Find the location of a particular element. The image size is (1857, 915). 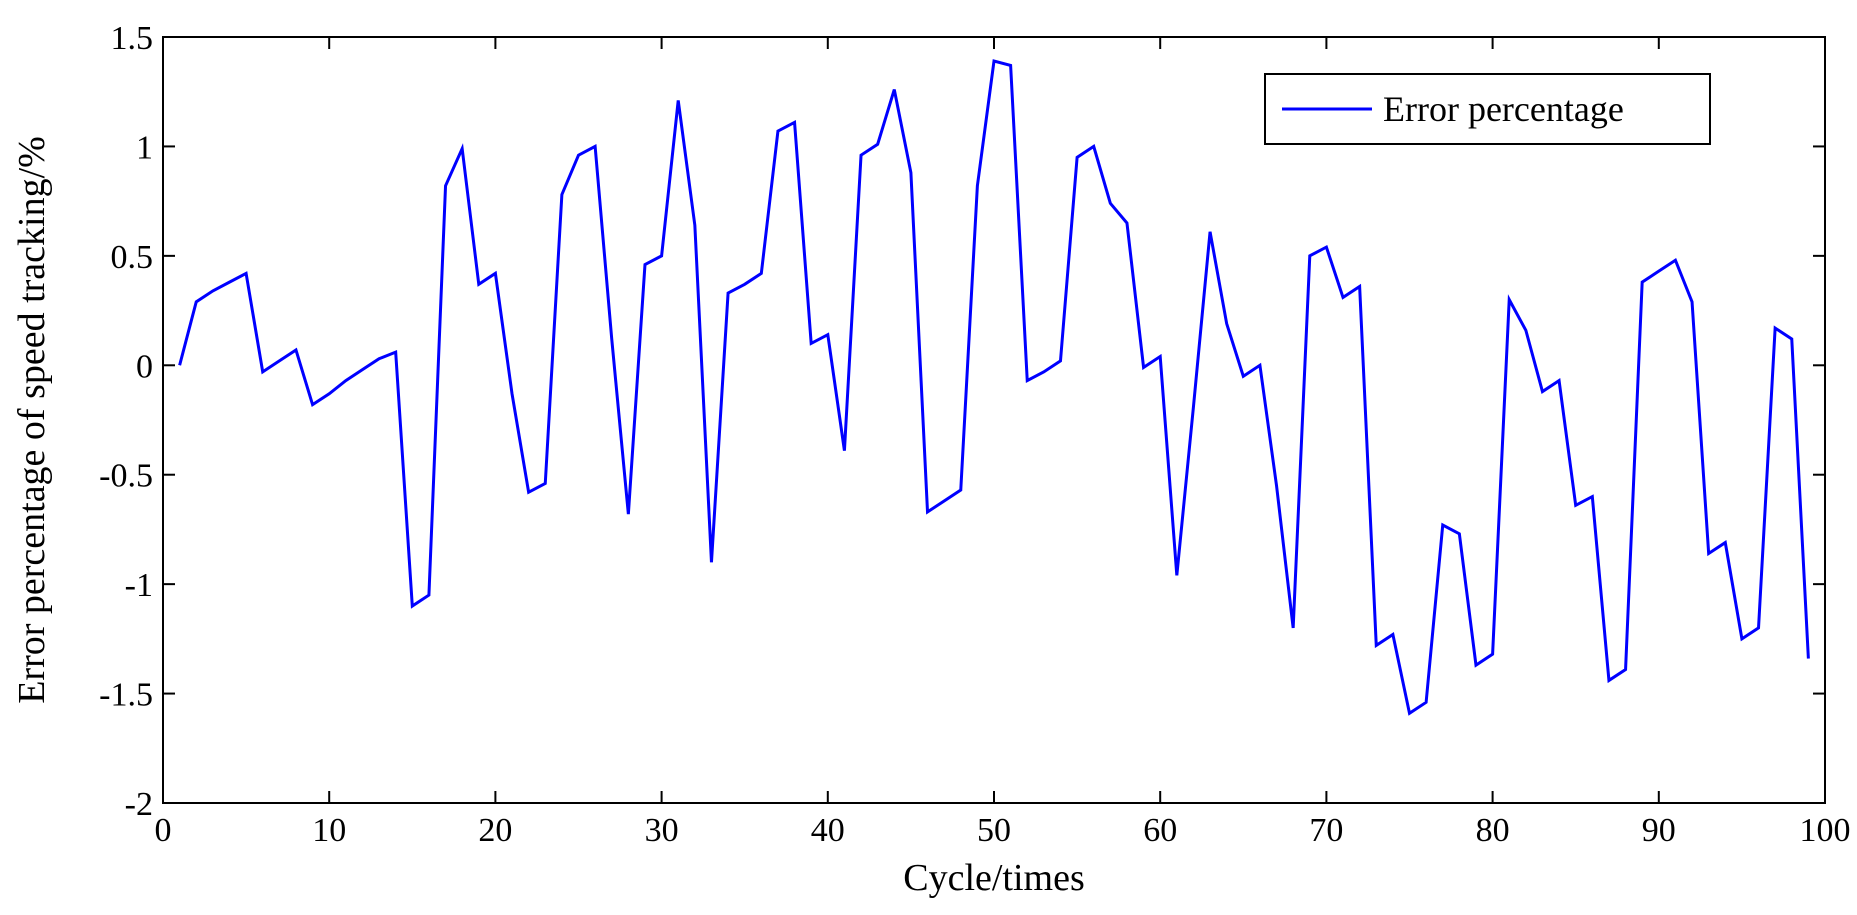

y-tick-label: 1 is located at coordinates (144, 147).